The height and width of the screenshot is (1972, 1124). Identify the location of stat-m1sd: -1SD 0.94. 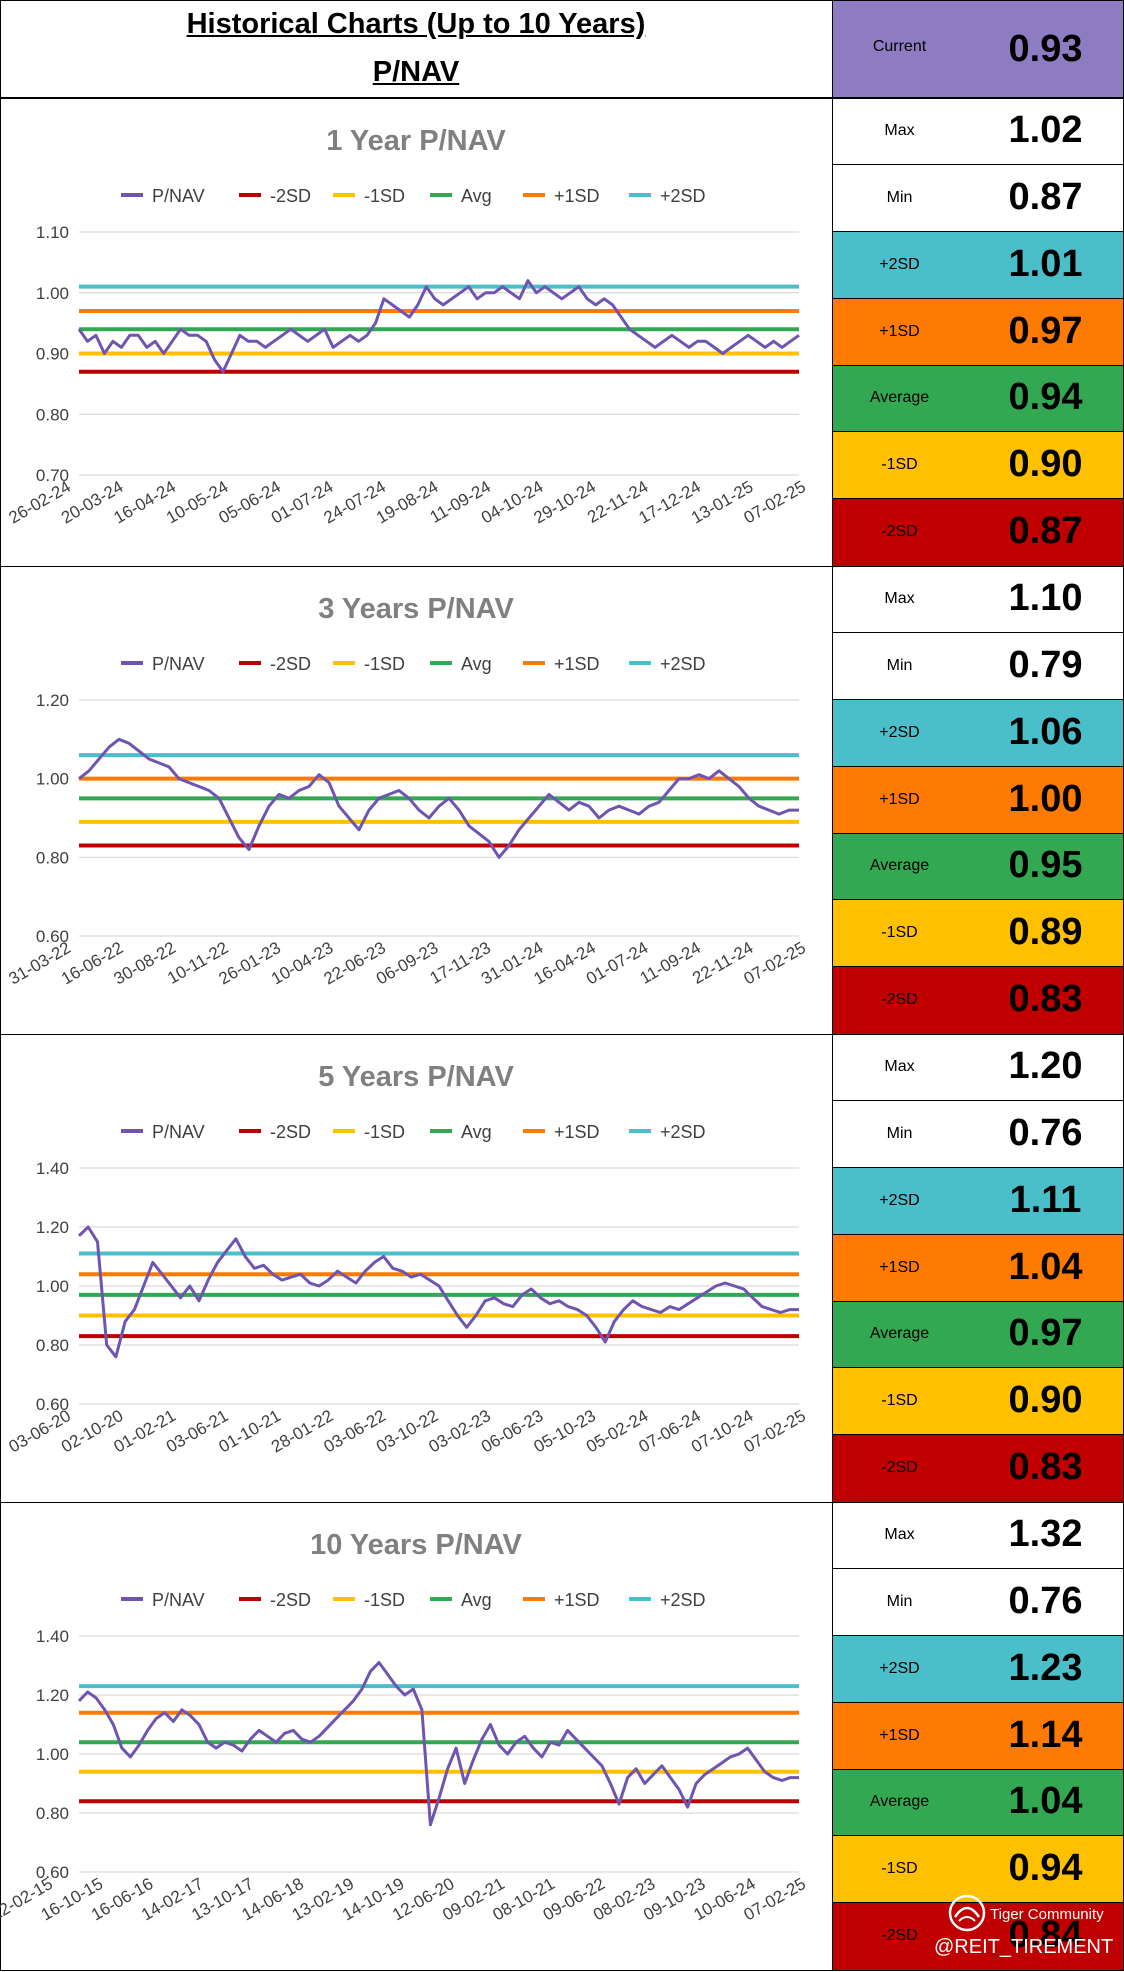
(978, 1868).